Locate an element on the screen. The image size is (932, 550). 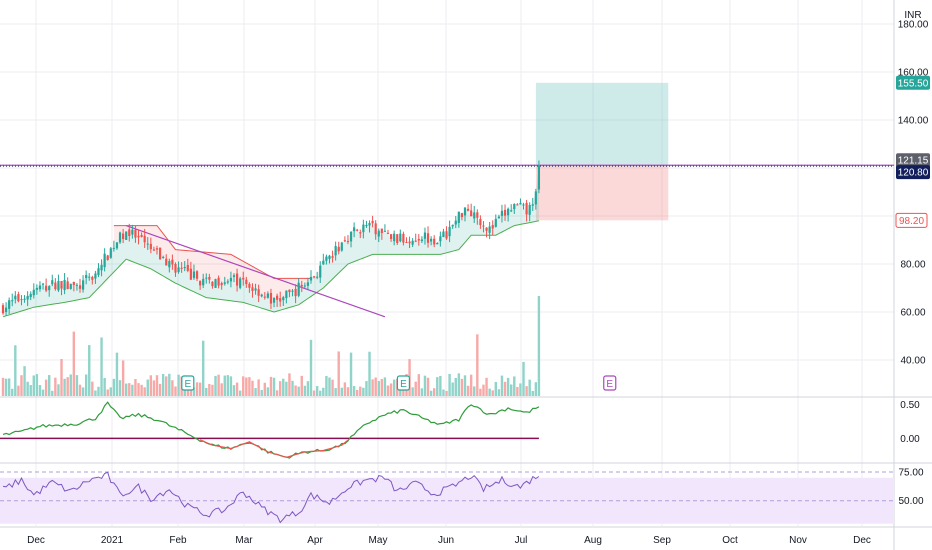
time-tick-label: 2021 is located at coordinates (112, 540).